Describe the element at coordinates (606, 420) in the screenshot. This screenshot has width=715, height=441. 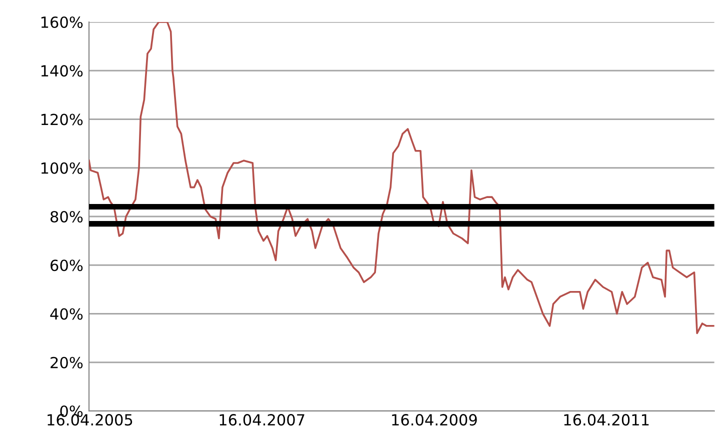
I see `x-tick-label: 16.04.2011` at that location.